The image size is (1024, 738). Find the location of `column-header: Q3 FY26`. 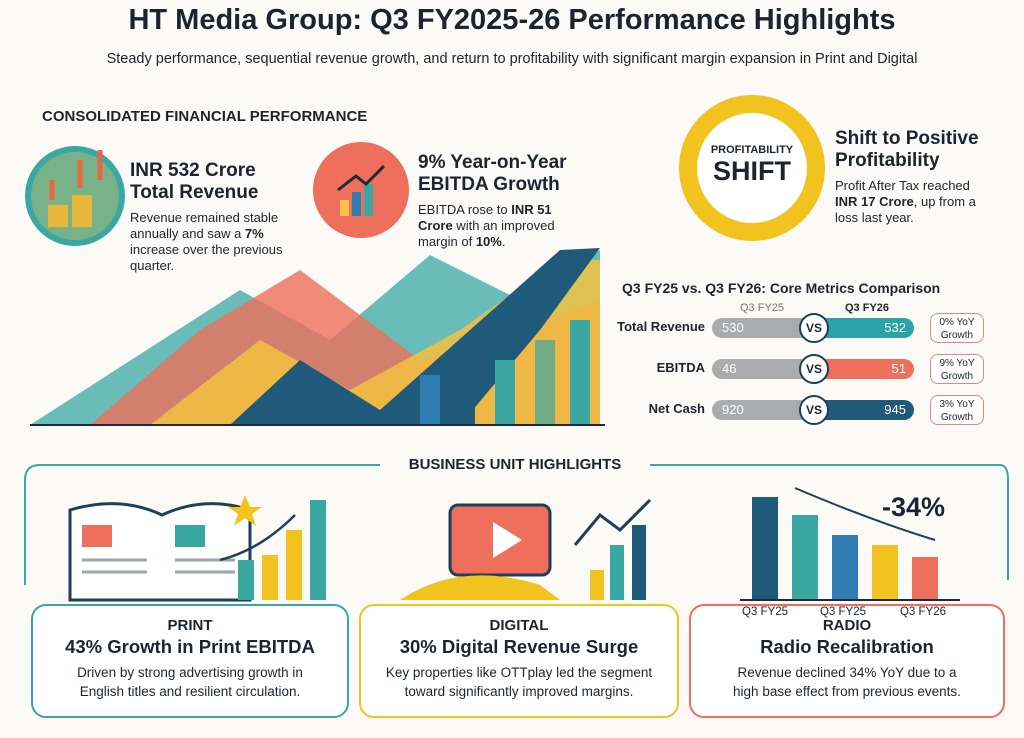

column-header: Q3 FY26 is located at coordinates (867, 308).